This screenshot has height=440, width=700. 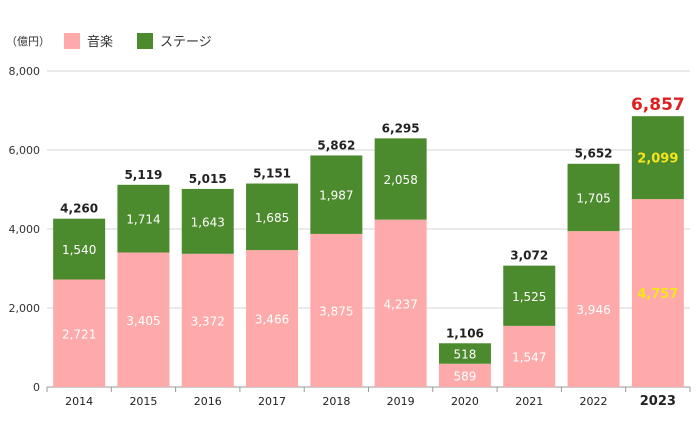 What do you see at coordinates (36, 387) in the screenshot?
I see `y-tick-label: 0` at bounding box center [36, 387].